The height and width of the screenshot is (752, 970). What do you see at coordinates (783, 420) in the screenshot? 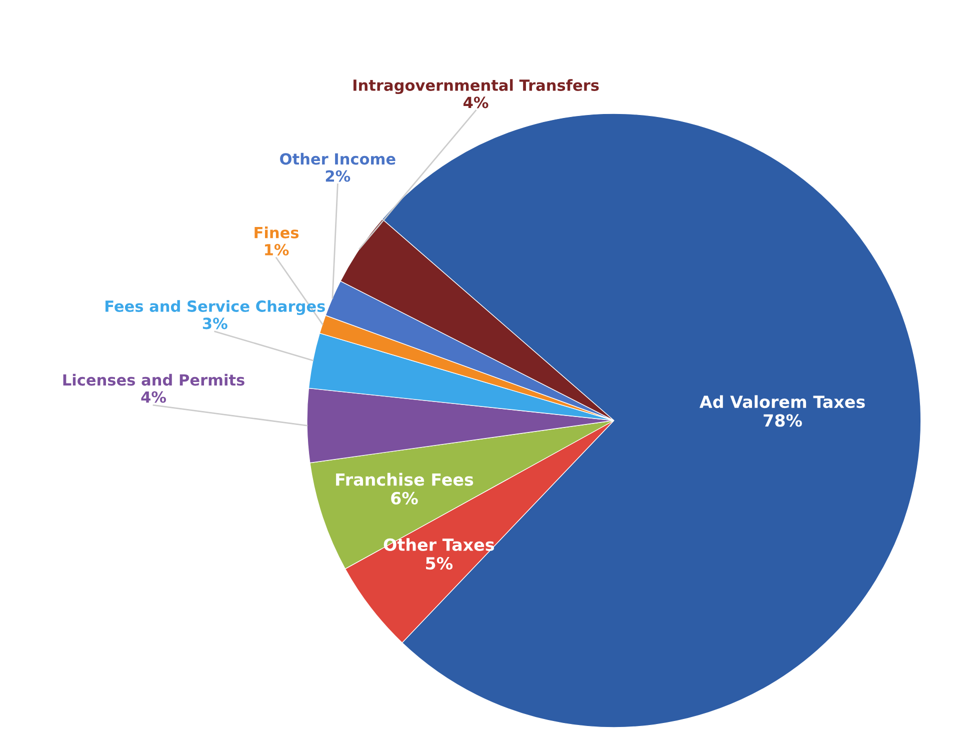
I see `data-label: 78%` at bounding box center [783, 420].